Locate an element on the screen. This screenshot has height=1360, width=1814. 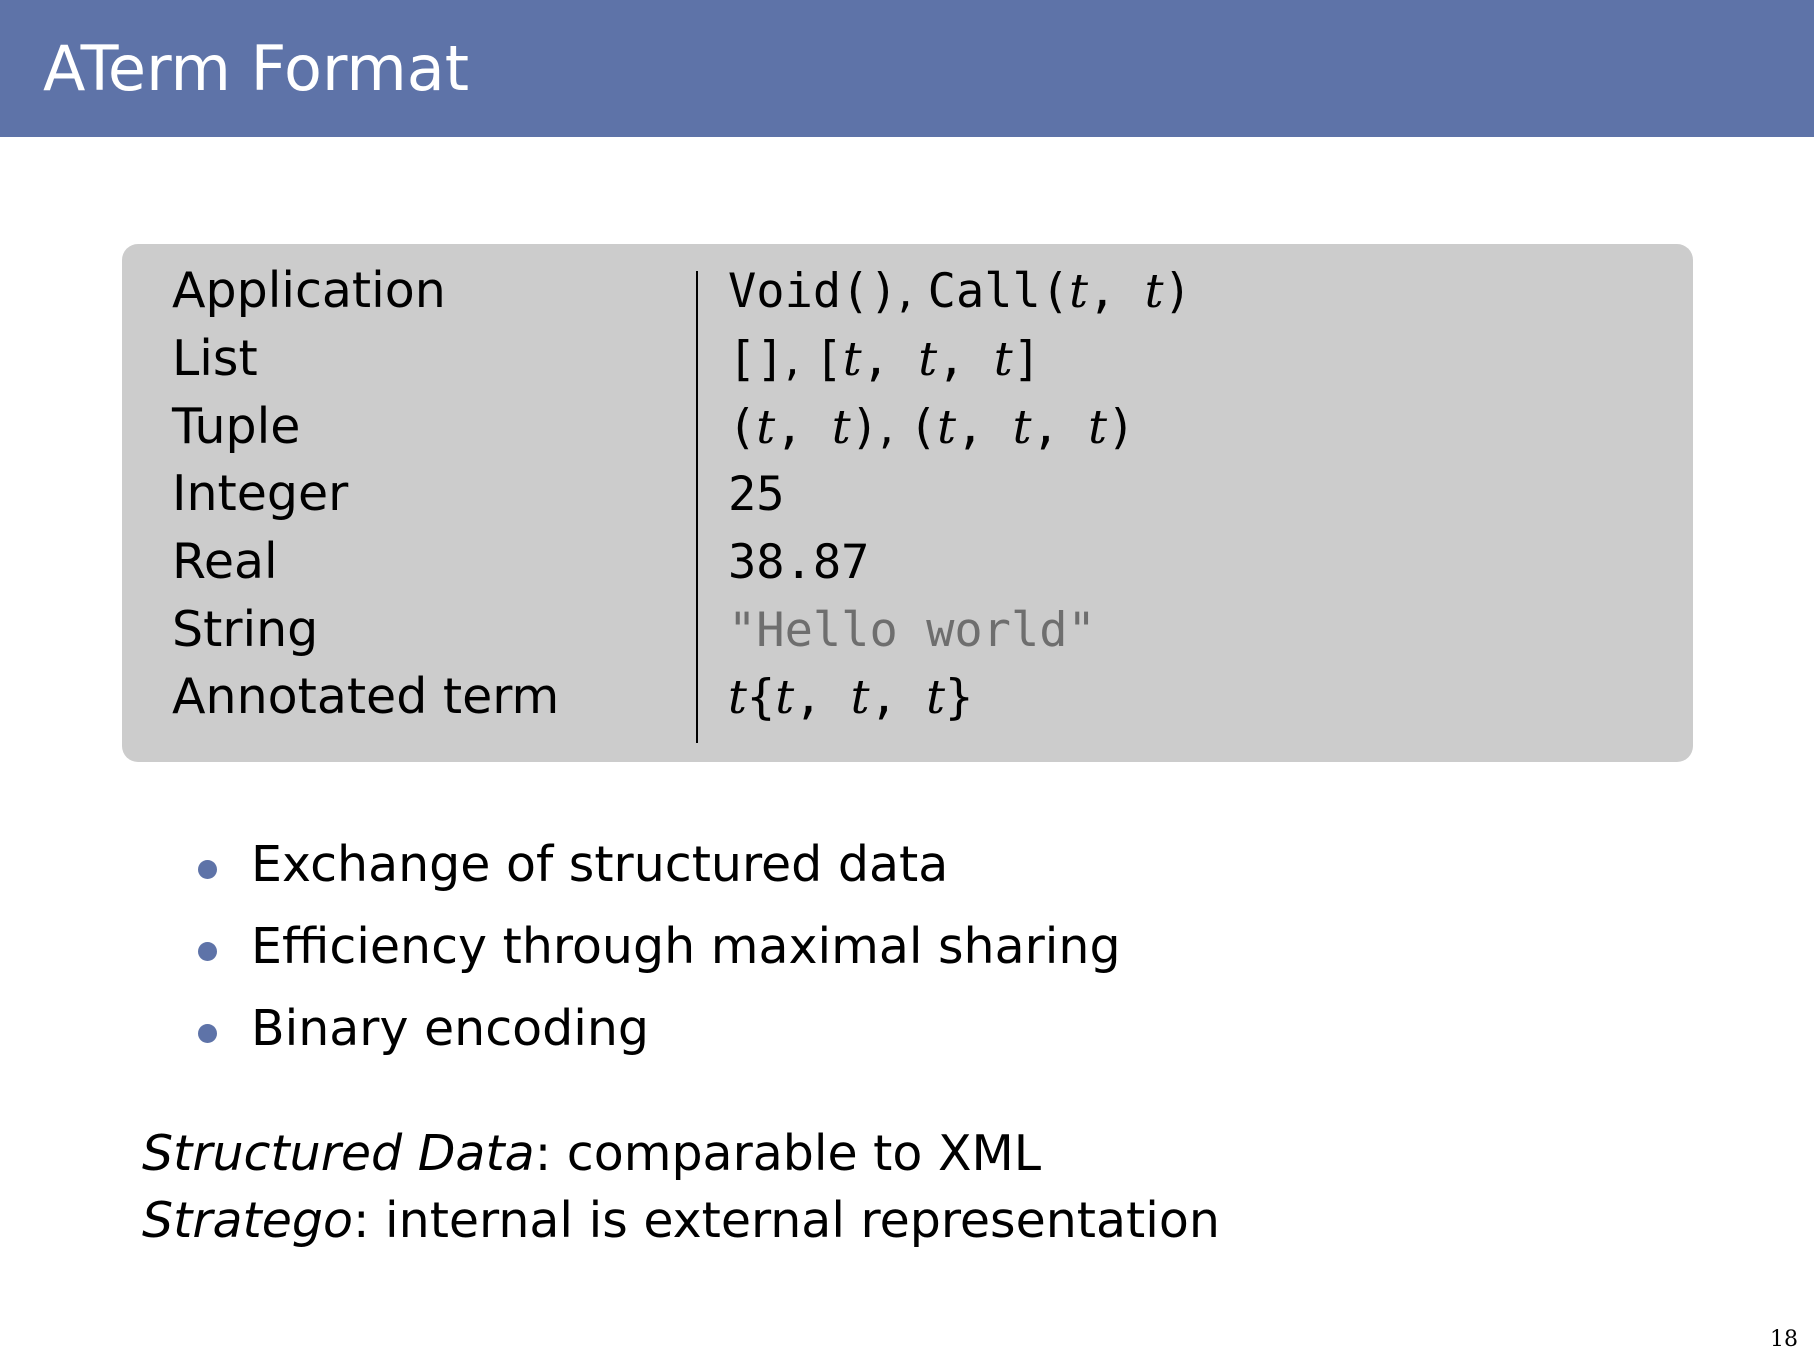
bullet-text: Efficiency through maximal sharing is located at coordinates (686, 946).